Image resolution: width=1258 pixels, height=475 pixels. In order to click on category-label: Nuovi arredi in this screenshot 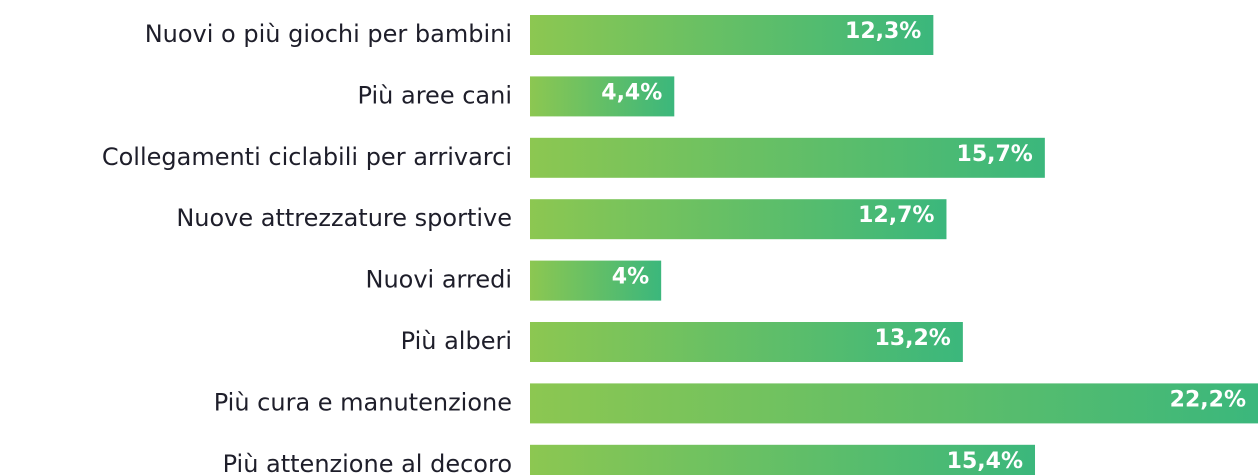, I will do `click(438, 280)`.